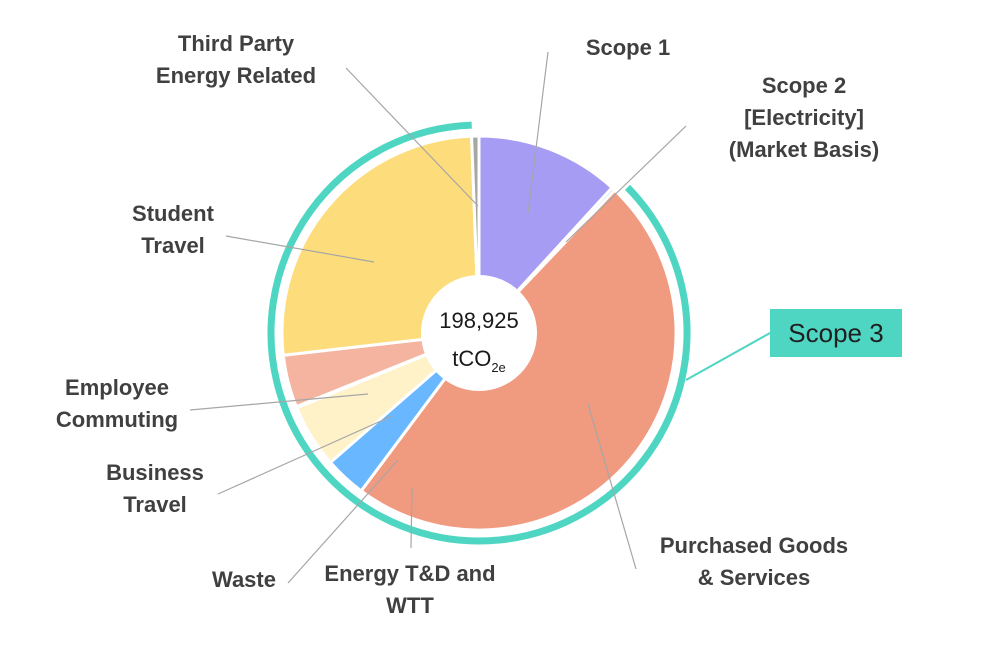  I want to click on leader-waste, so click(343, 521).